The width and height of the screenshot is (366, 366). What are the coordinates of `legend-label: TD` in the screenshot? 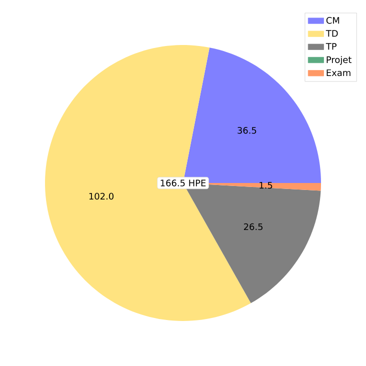 It's located at (332, 33).